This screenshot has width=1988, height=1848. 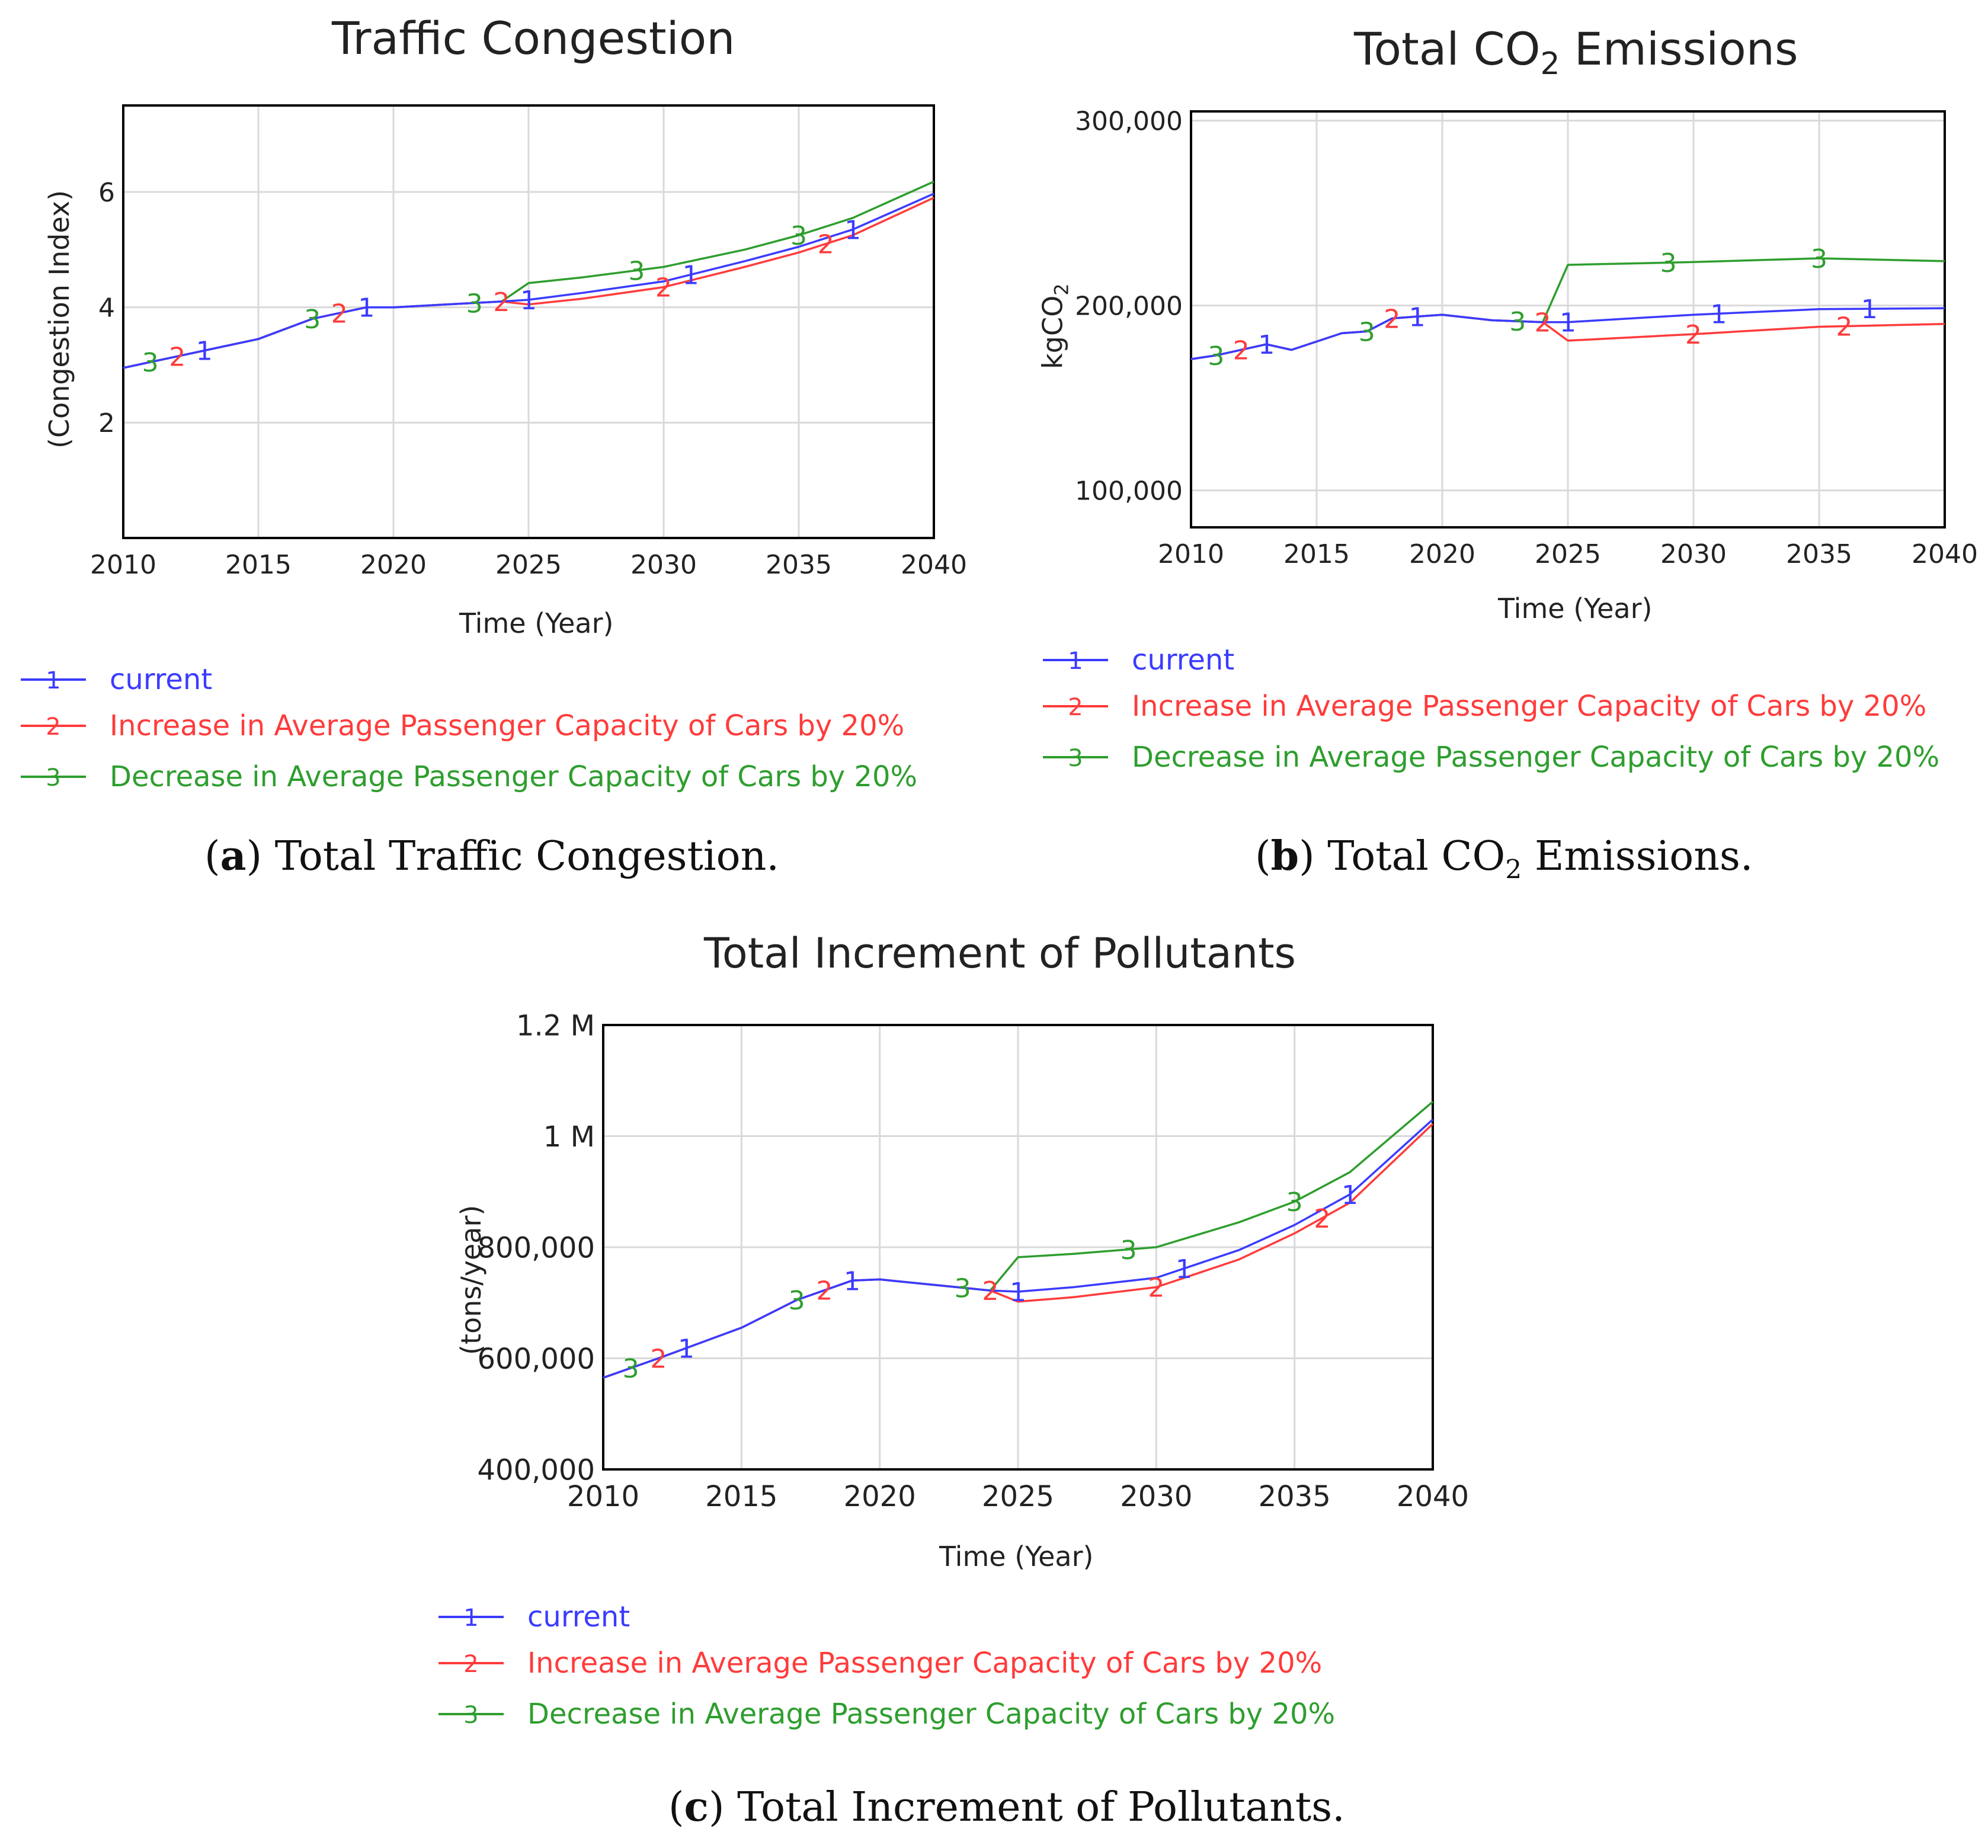 I want to click on caption-a: (a) Total Traffic Congestion., so click(x=492, y=856).